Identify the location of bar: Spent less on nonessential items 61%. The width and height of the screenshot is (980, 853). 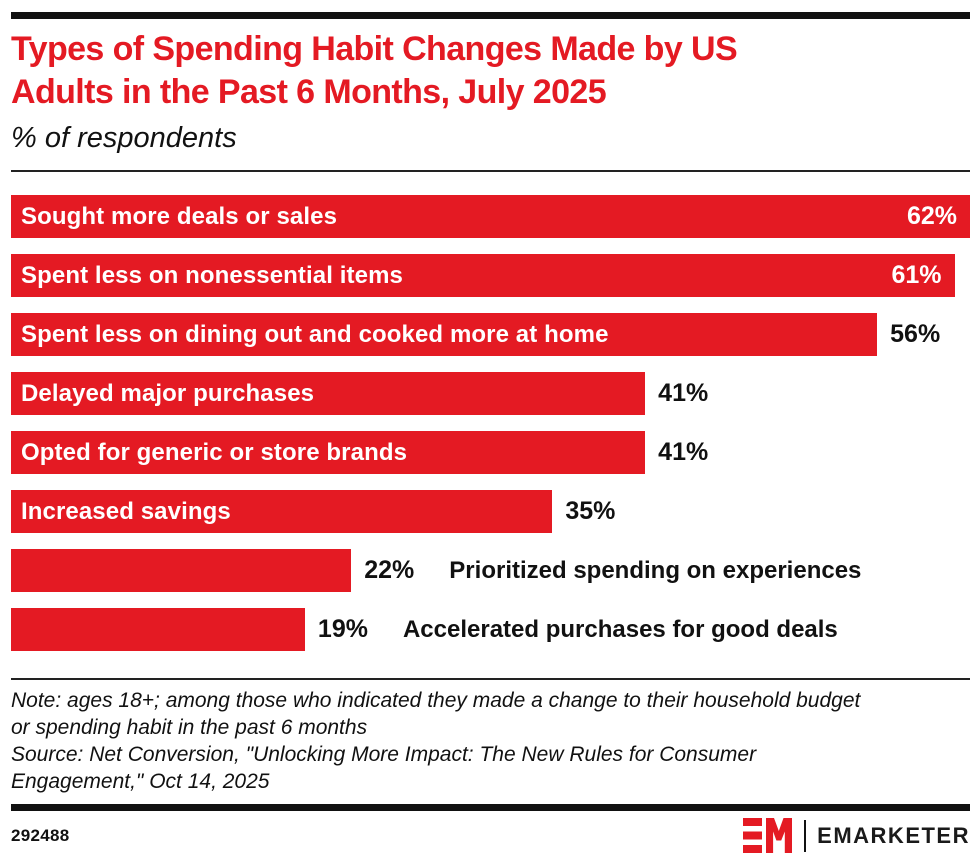
(483, 275).